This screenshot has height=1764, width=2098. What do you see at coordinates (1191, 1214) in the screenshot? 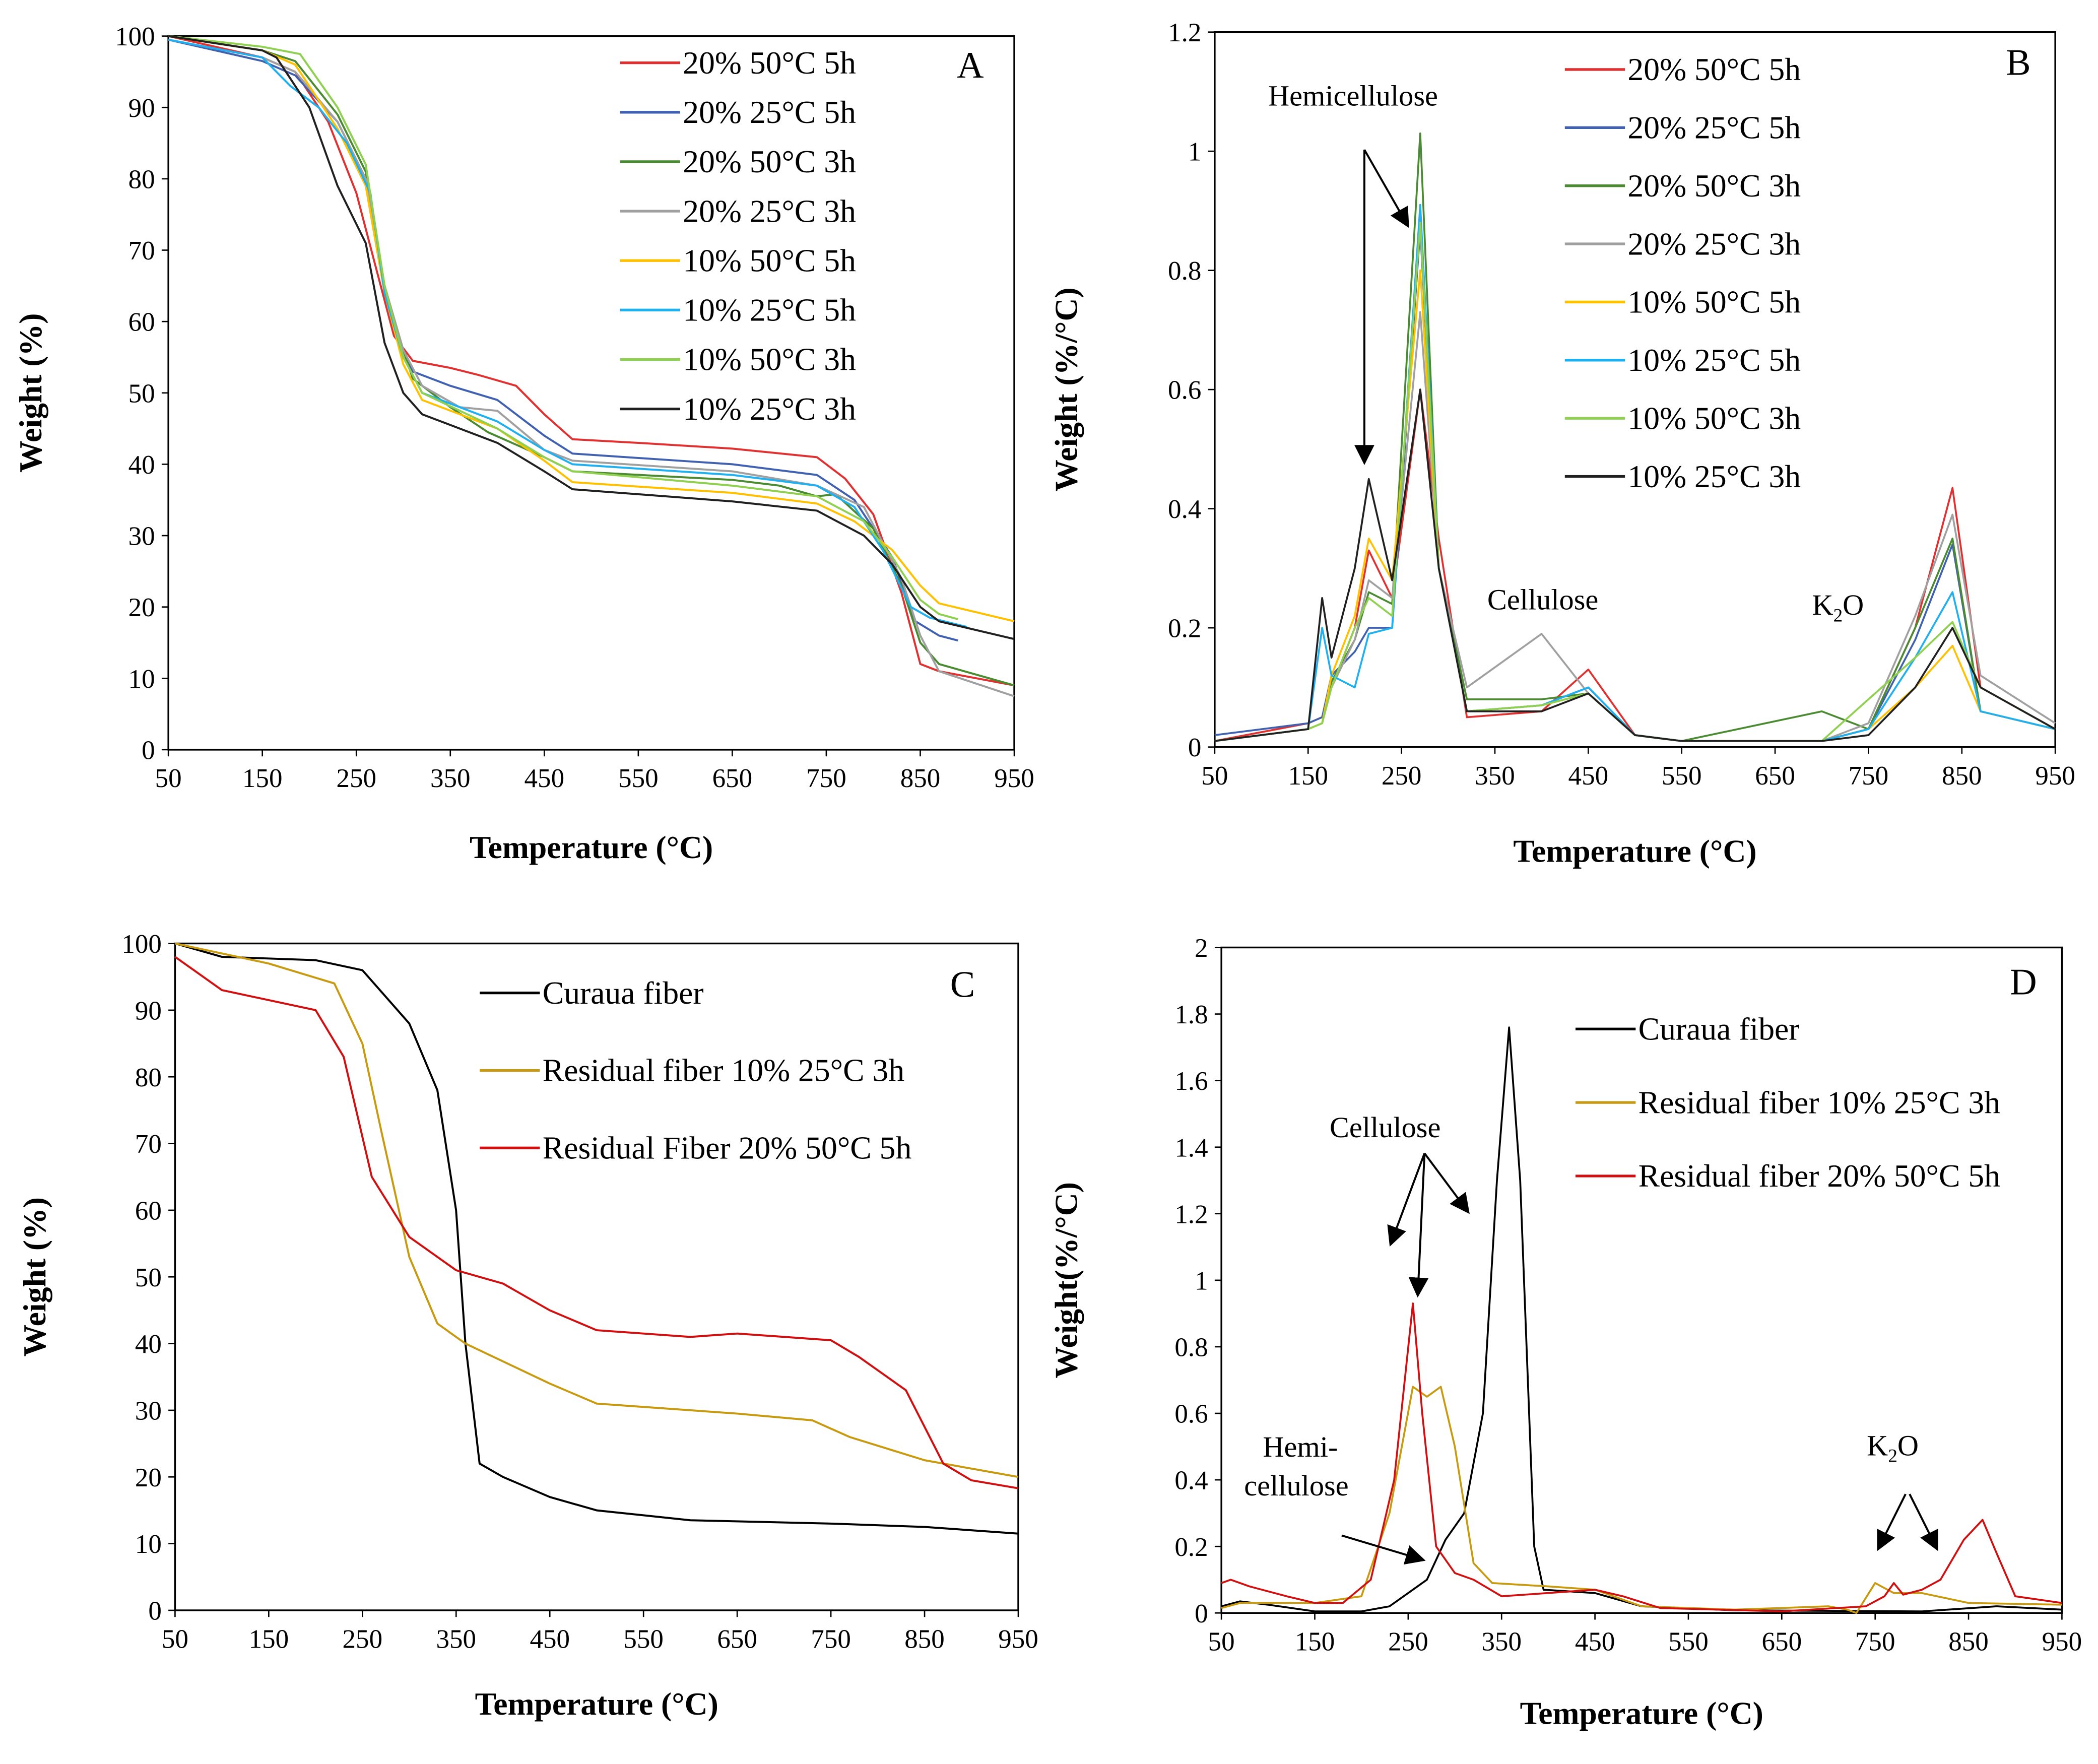
I see `y-tick-label: 1.2` at bounding box center [1191, 1214].